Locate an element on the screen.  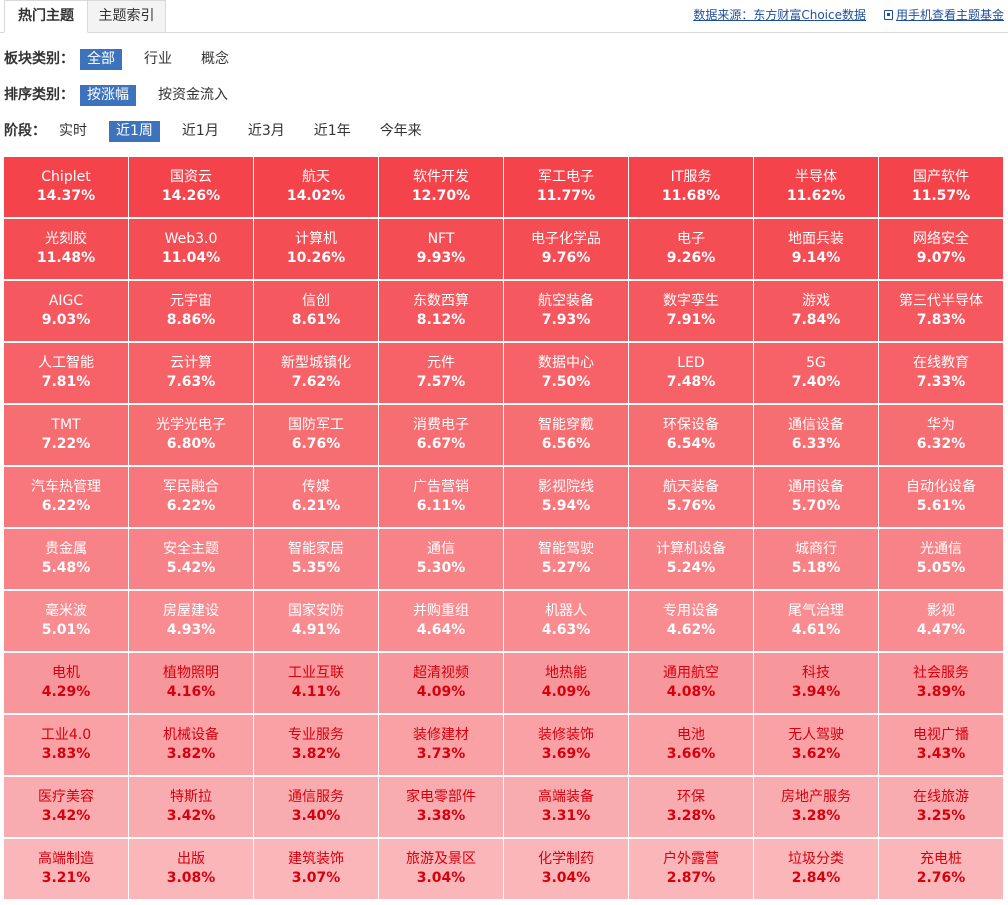
theme-cell: 安全主题 5.42% is located at coordinates (191, 559).